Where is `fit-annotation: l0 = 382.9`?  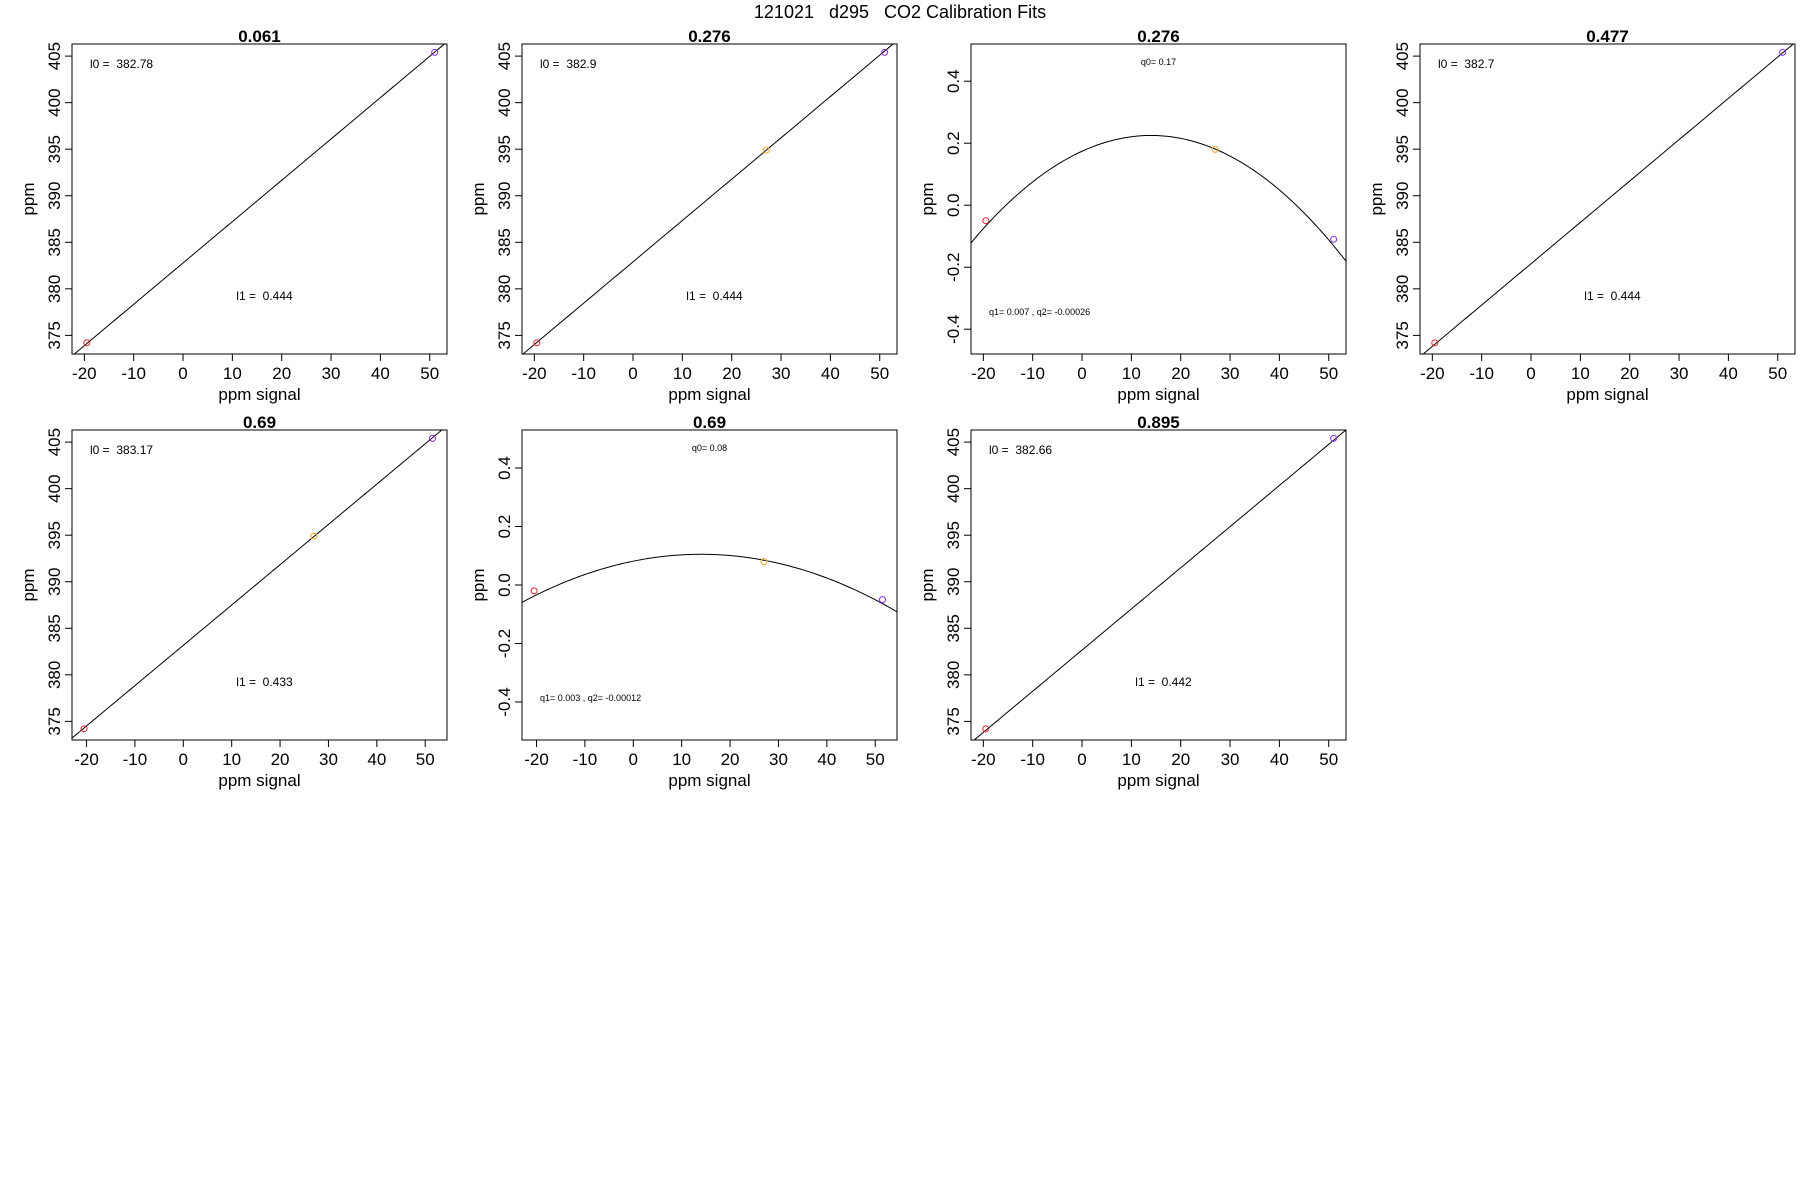
fit-annotation: l0 = 382.9 is located at coordinates (568, 64).